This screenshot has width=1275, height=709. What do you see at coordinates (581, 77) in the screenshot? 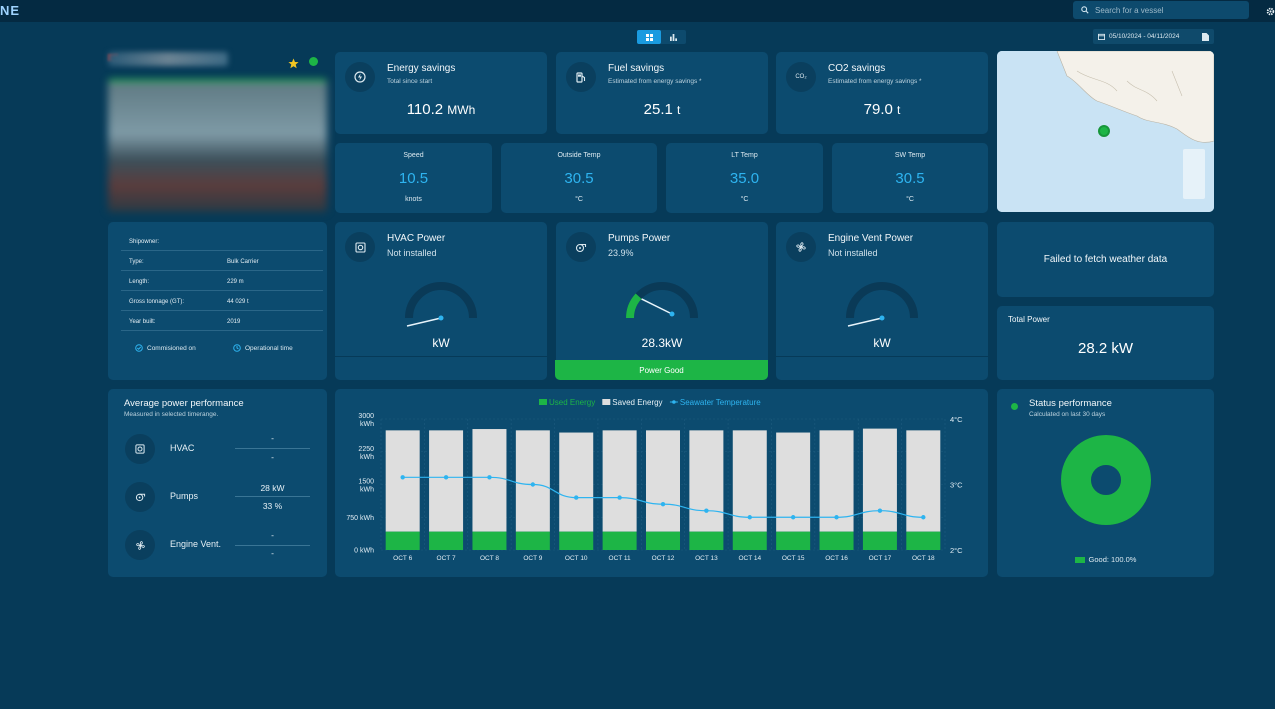
I see `fuel-pump-icon` at bounding box center [581, 77].